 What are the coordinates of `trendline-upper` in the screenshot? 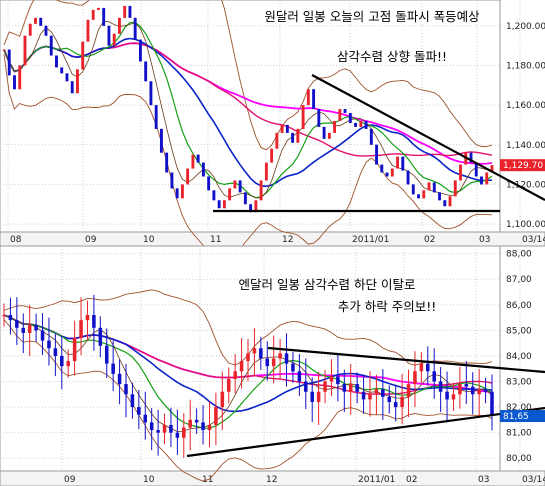 It's located at (406, 360).